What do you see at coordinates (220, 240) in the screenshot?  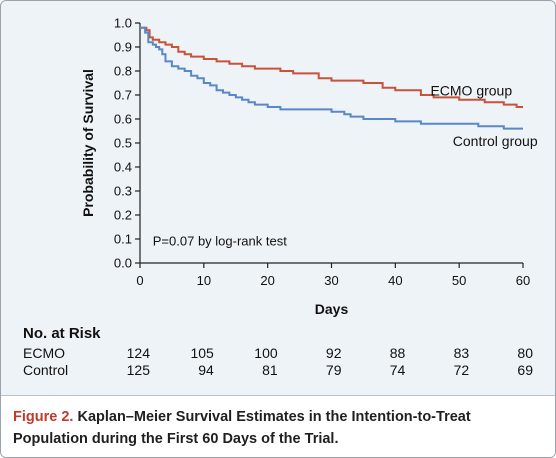 I see `p-value-annotation: P=0.07 by log-rank test` at bounding box center [220, 240].